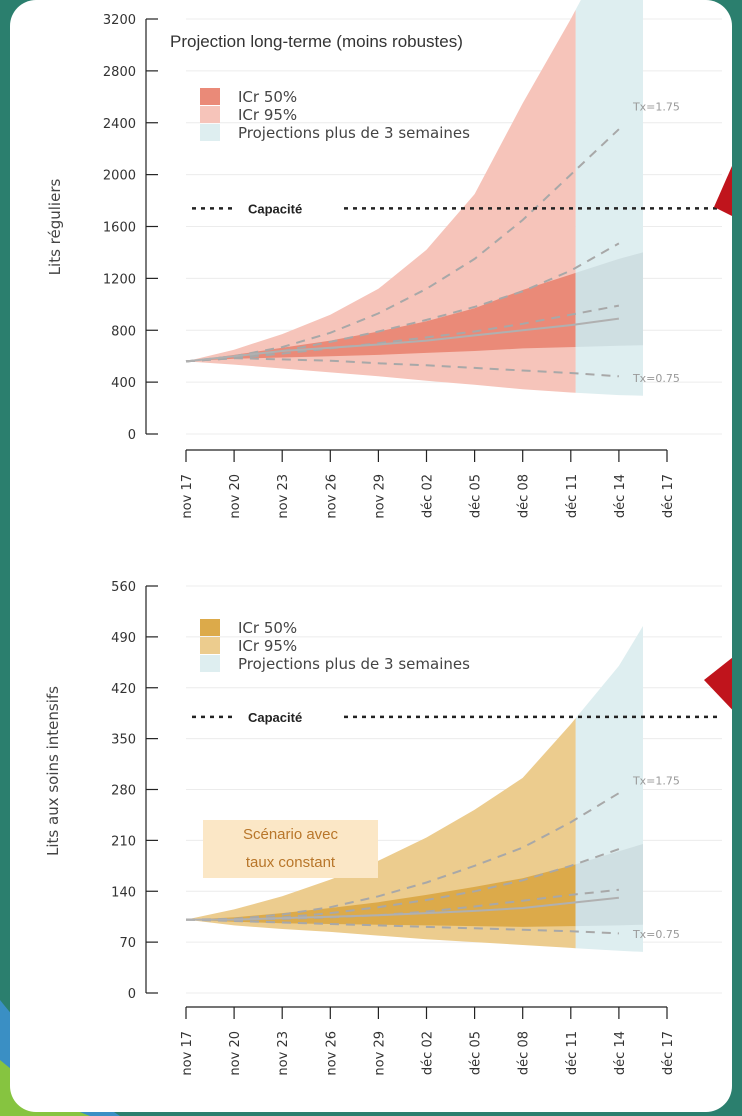 The height and width of the screenshot is (1116, 742). I want to click on y-tick-label: 280, so click(123, 791).